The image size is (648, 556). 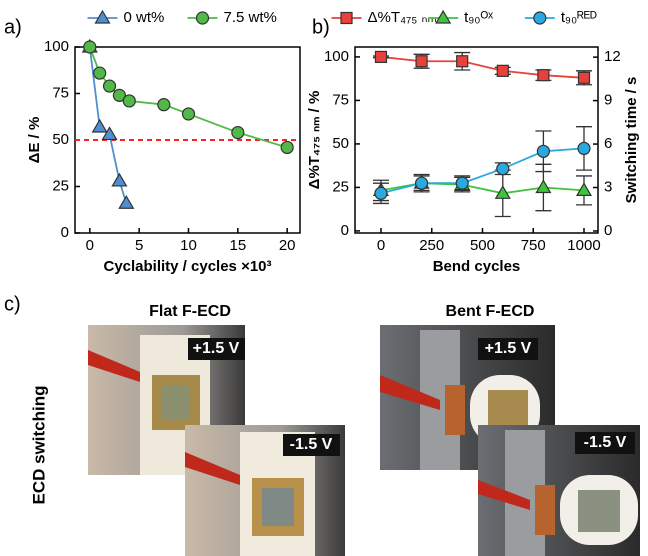 I want to click on y2-tick-label: 6, so click(x=608, y=143).